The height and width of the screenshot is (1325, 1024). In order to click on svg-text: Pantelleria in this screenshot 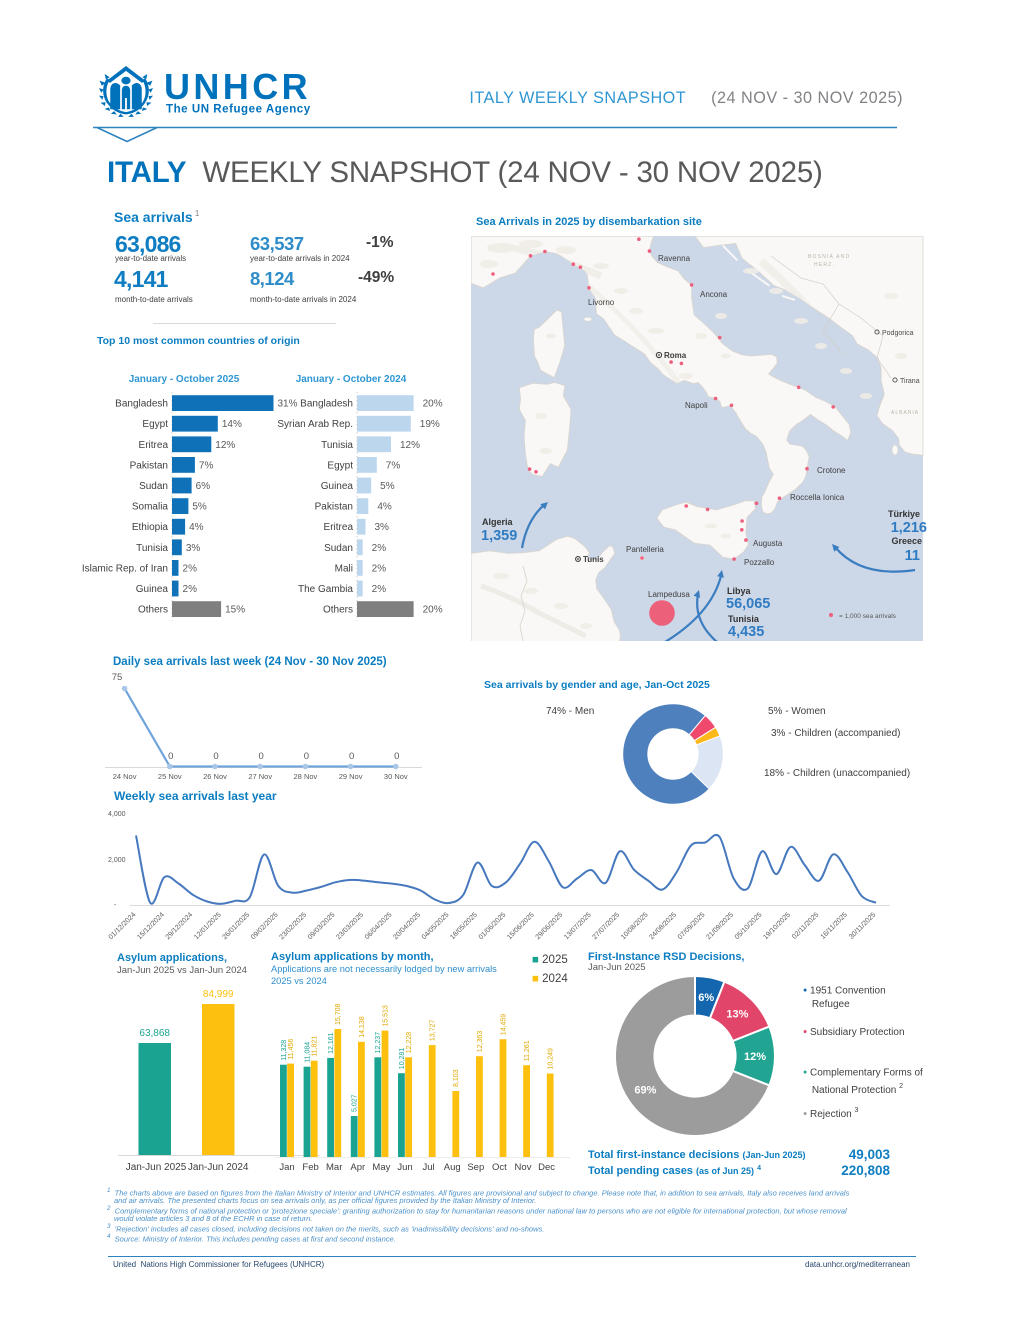, I will do `click(645, 549)`.